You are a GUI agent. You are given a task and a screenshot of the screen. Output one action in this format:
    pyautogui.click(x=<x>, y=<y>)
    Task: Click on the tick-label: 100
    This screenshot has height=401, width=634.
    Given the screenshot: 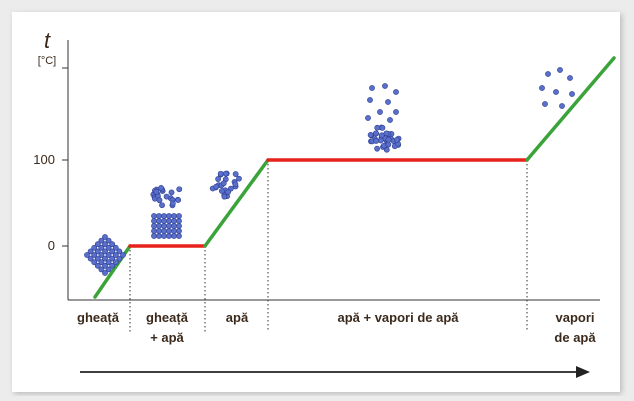 What is the action you would take?
    pyautogui.click(x=44, y=159)
    